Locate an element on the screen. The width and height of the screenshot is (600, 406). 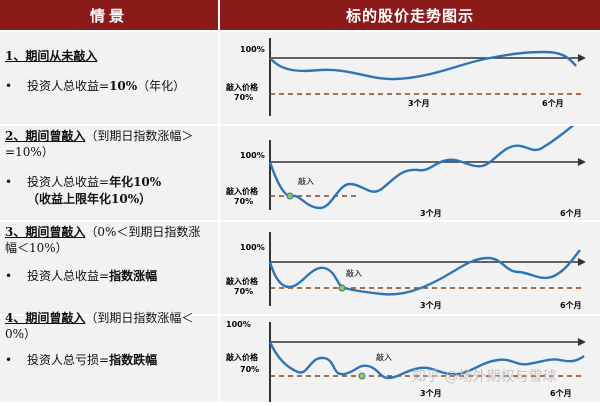
case-title-1: 1、期间从未敲入 is located at coordinates (51, 56).